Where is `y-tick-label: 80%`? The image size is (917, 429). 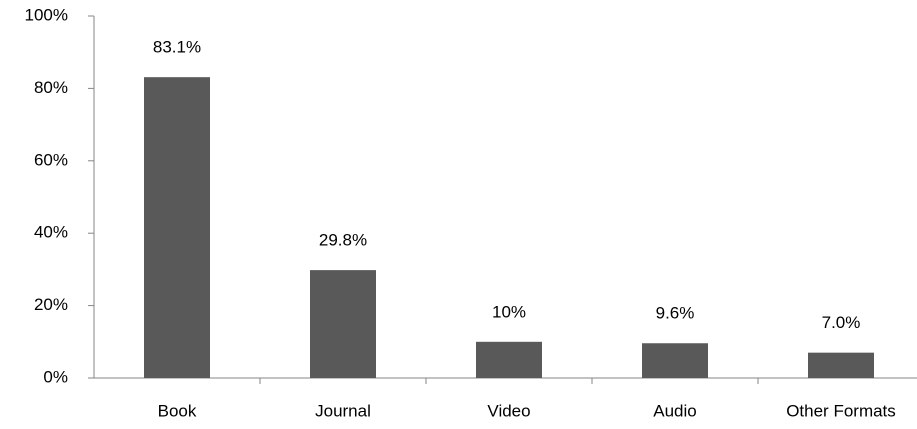
y-tick-label: 80% is located at coordinates (51, 87).